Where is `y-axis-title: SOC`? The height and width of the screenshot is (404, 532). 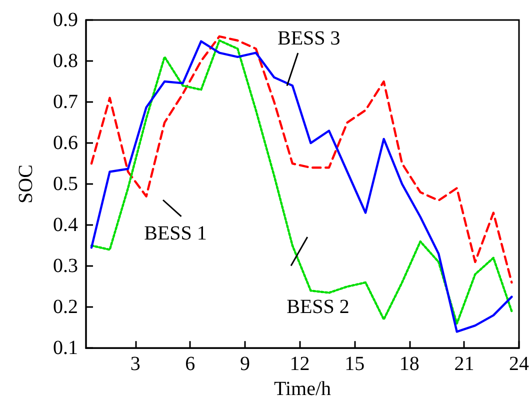
y-axis-title: SOC is located at coordinates (26, 184).